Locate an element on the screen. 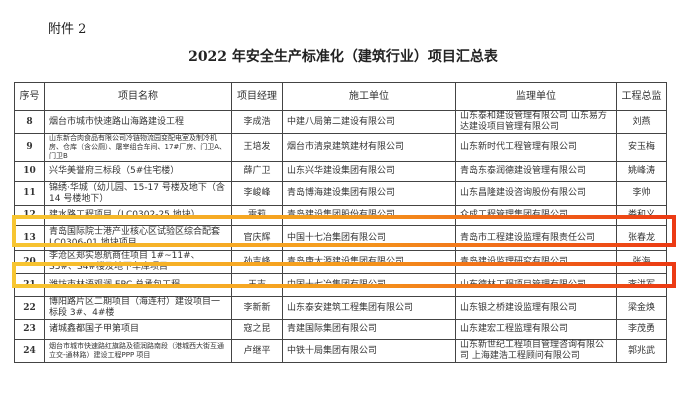 The image size is (686, 400). row-no: 24 is located at coordinates (29, 351).